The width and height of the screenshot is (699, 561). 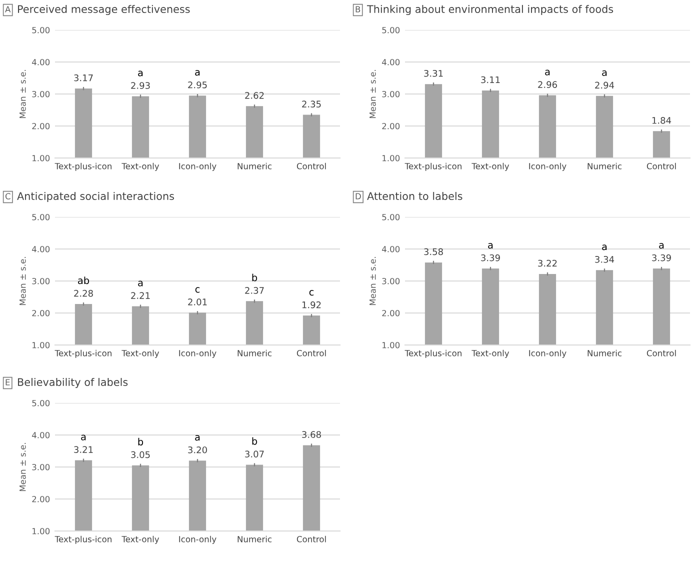 What do you see at coordinates (311, 304) in the screenshot?
I see `data-label: 1.92` at bounding box center [311, 304].